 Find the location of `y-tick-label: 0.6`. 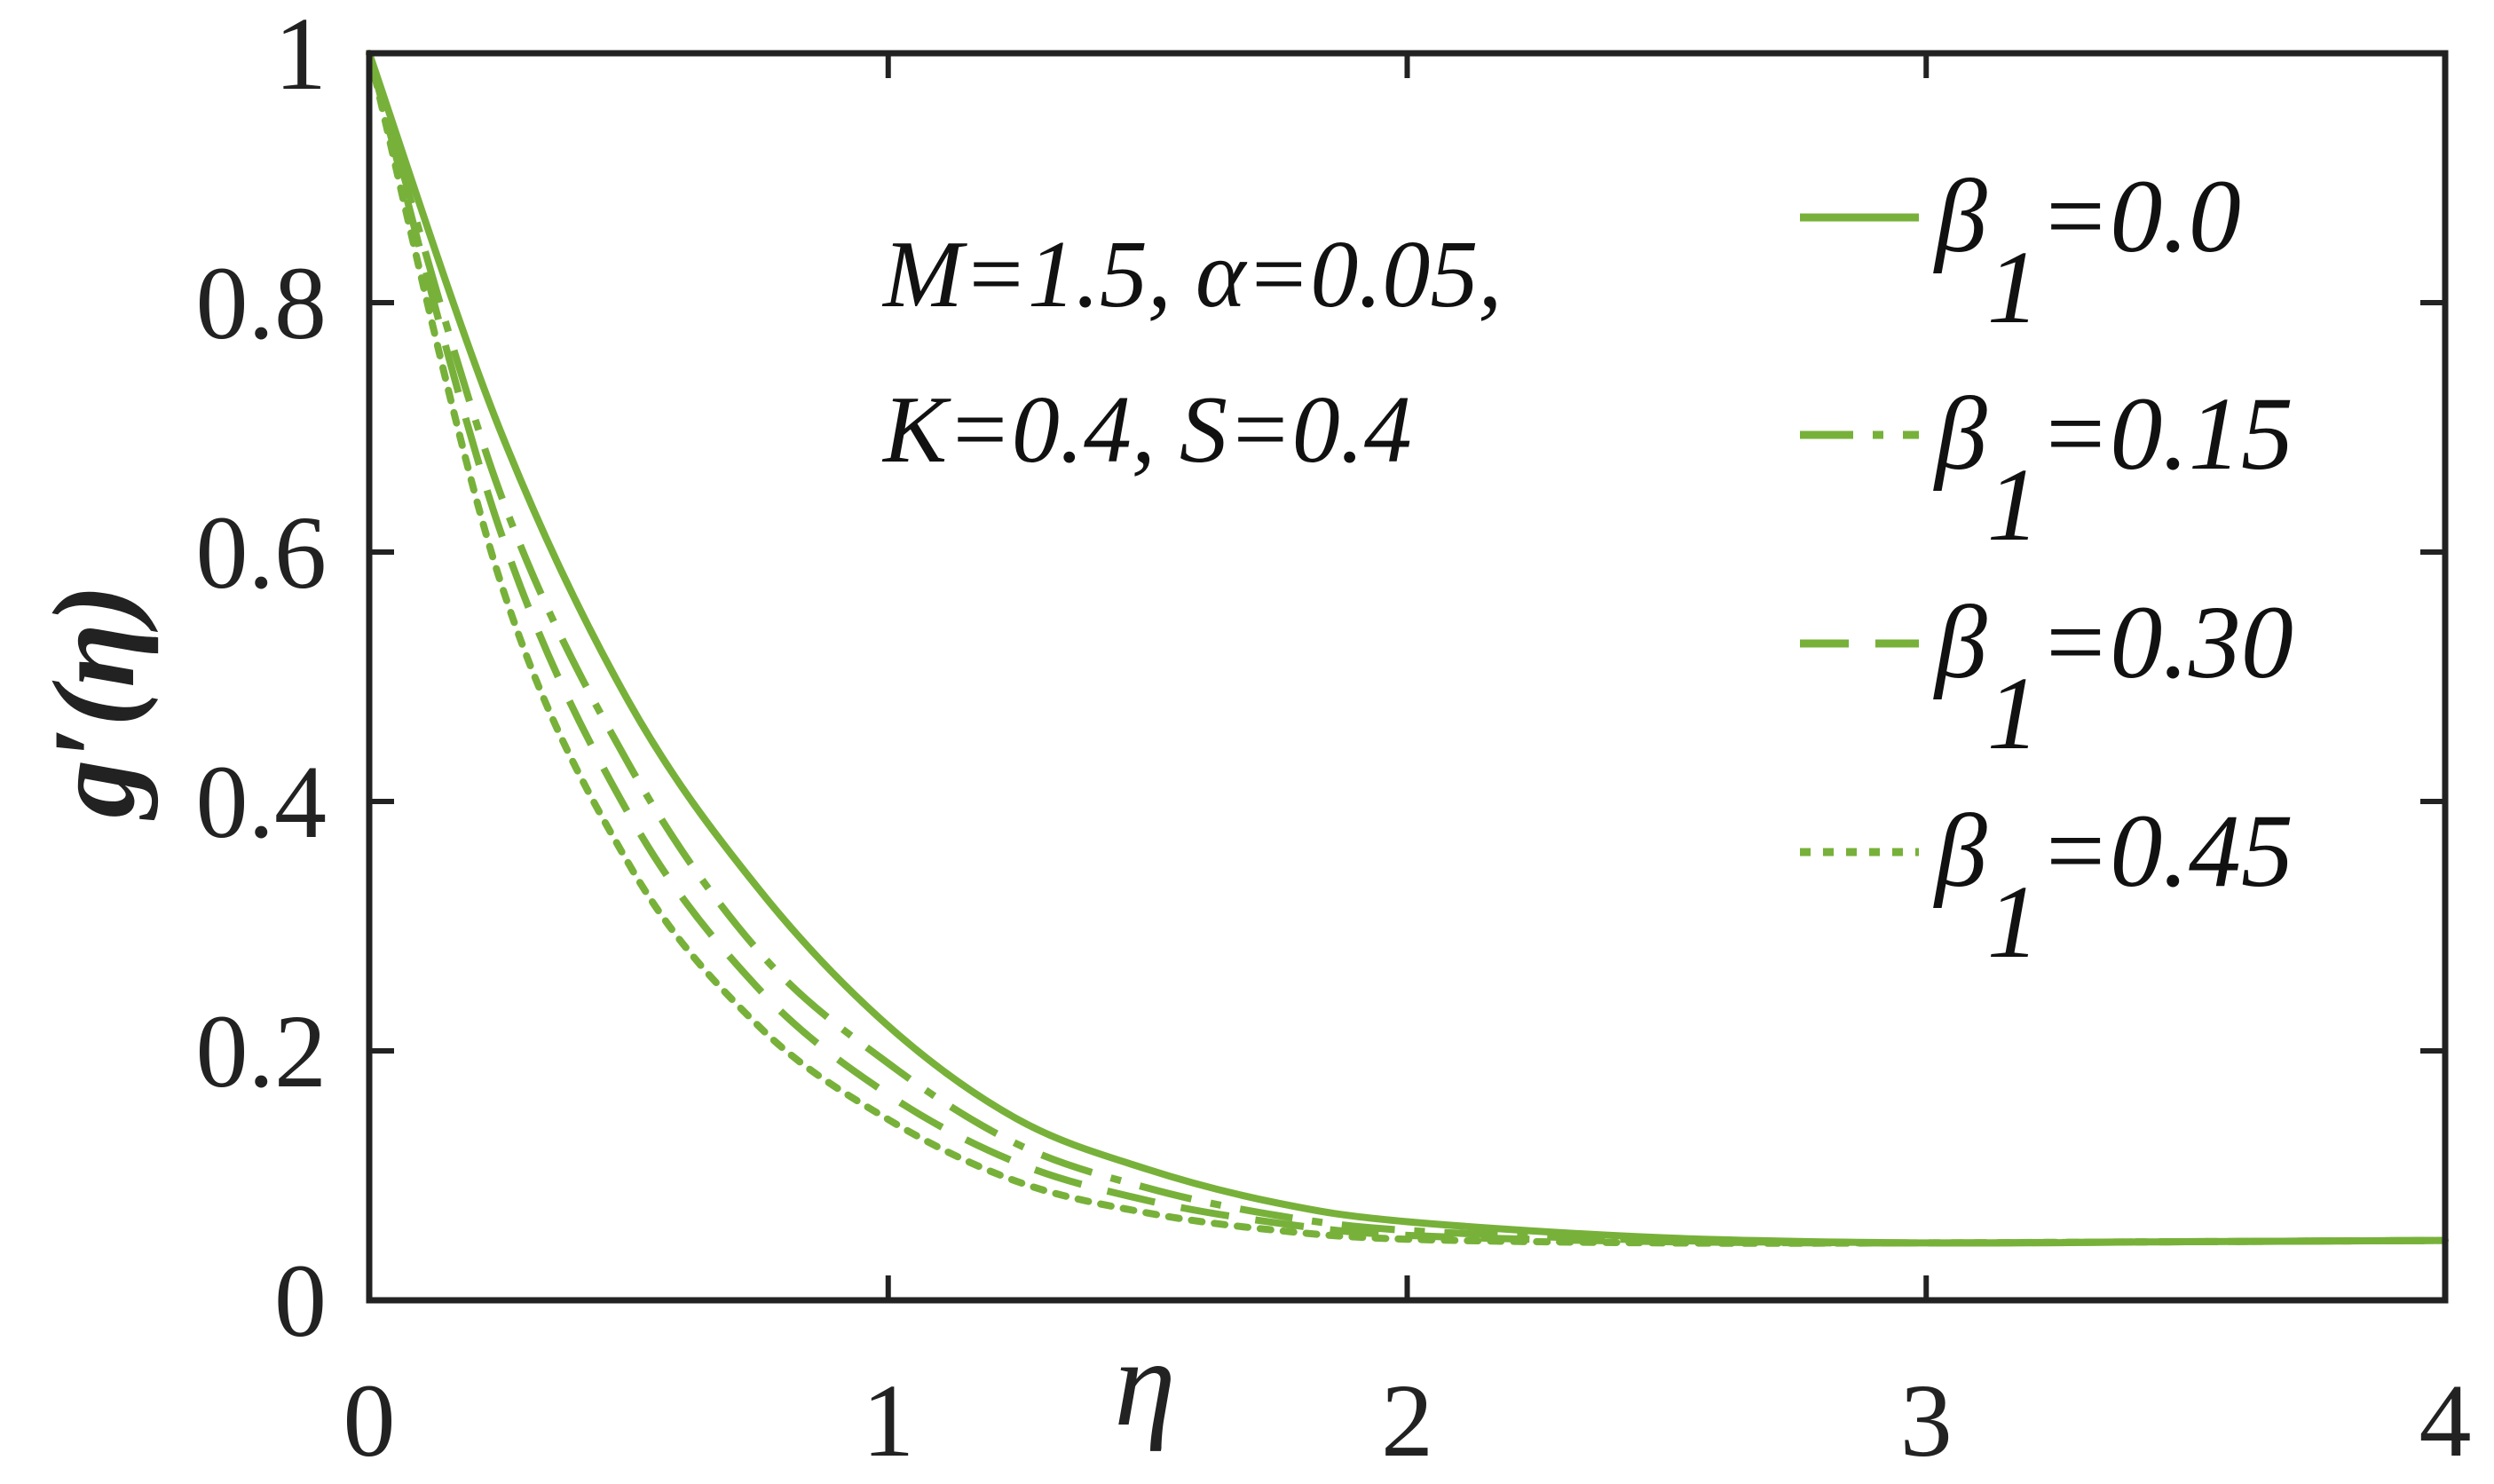

y-tick-label: 0.6 is located at coordinates (262, 552).